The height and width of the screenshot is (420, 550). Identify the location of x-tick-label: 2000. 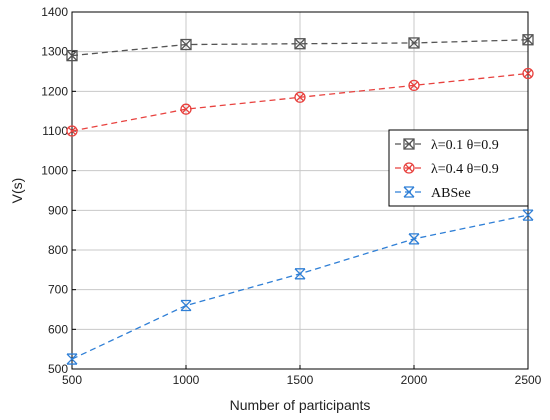
(414, 380).